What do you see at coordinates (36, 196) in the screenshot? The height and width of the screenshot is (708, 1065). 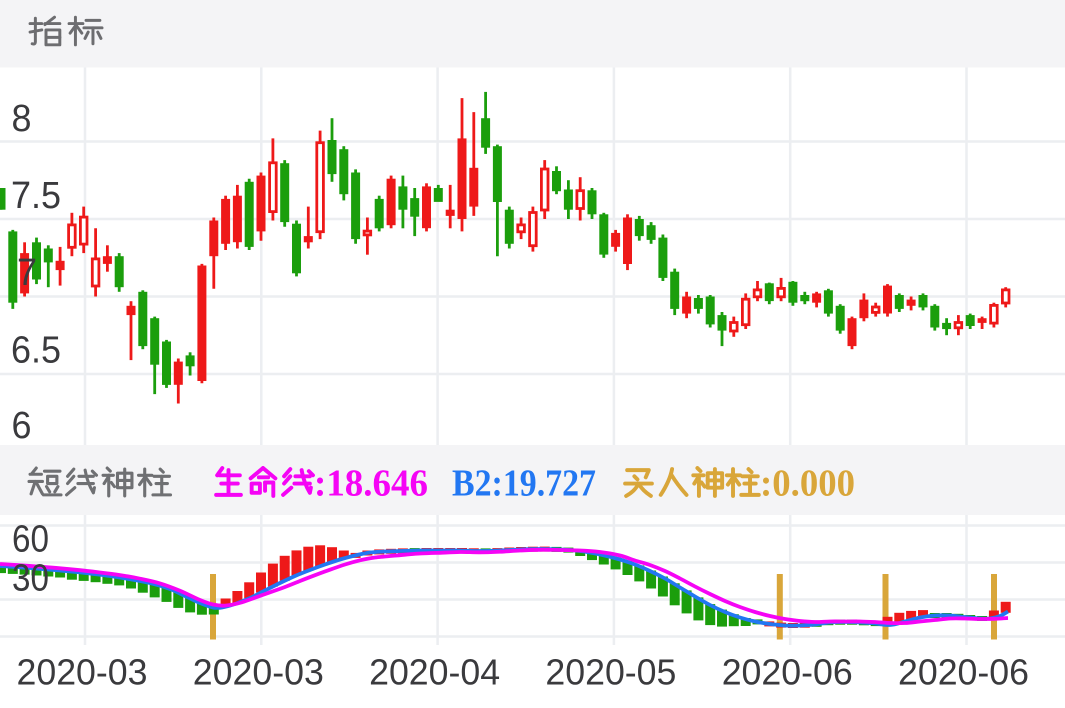 I see `svg-text: 7.5` at bounding box center [36, 196].